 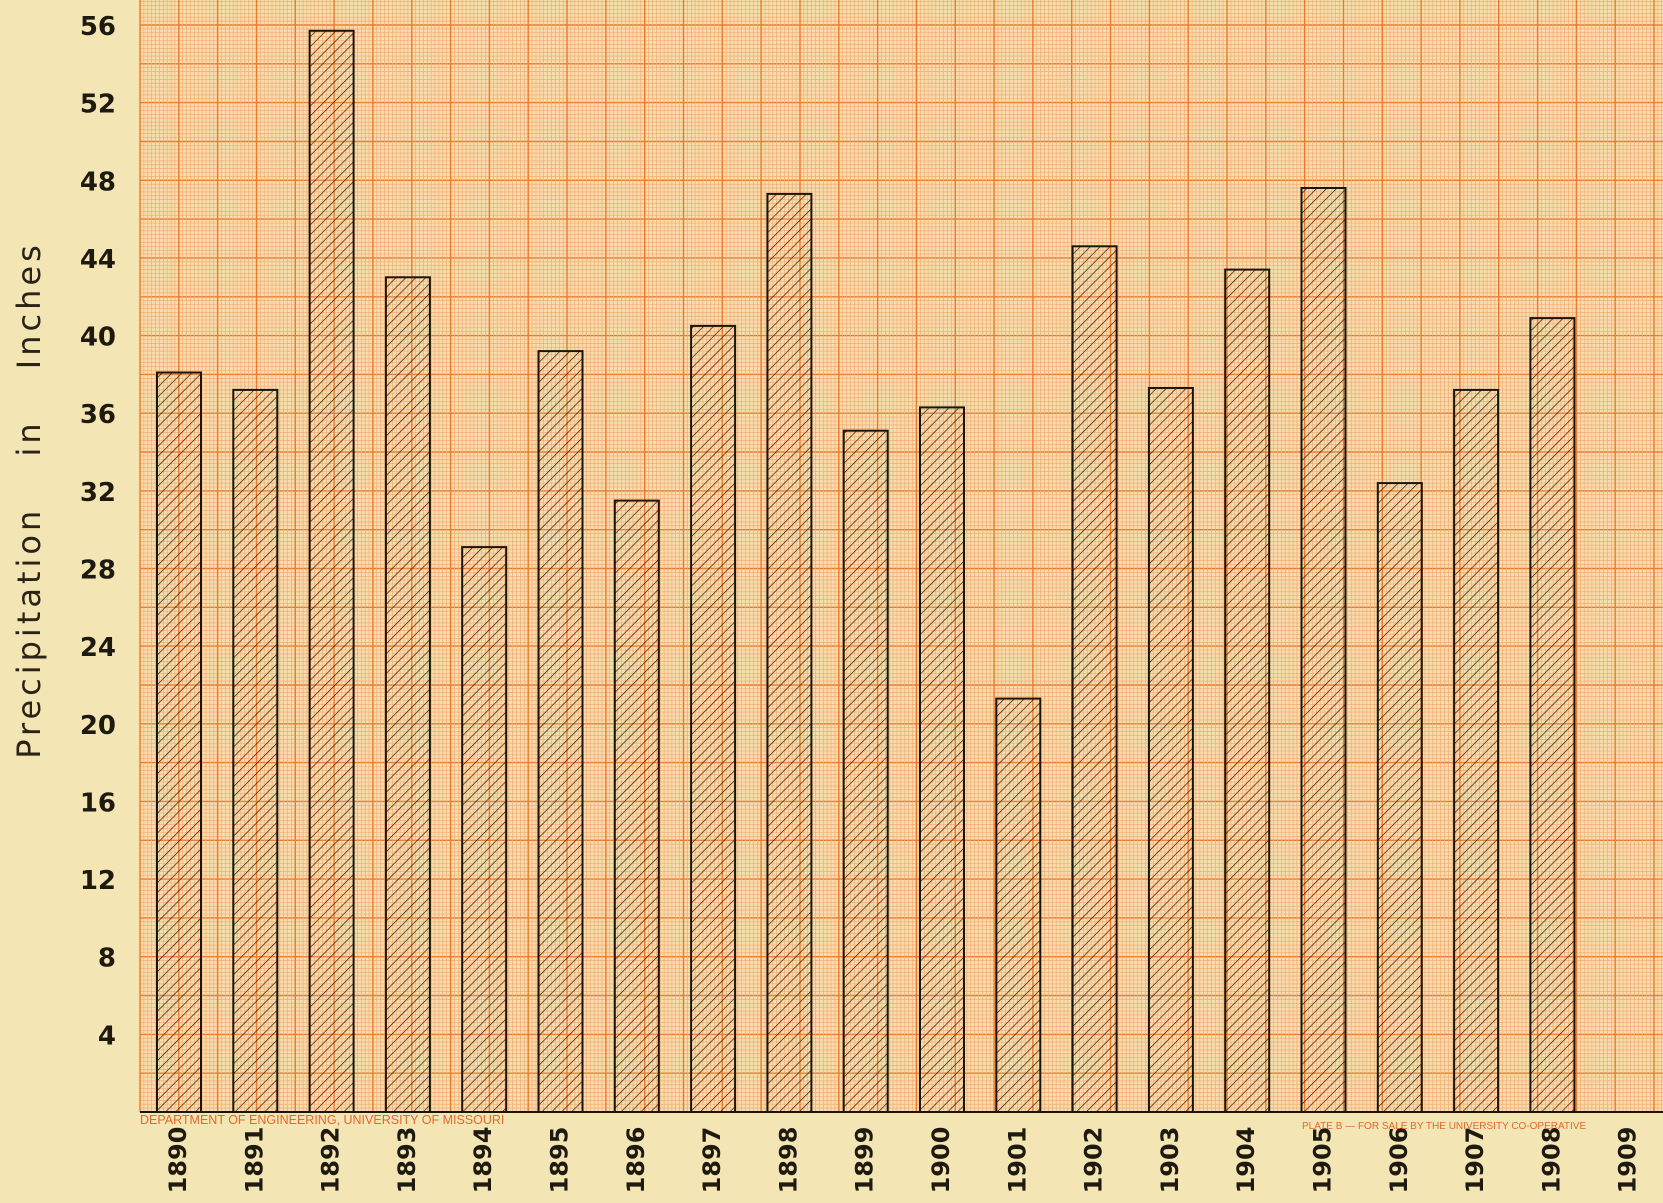 I want to click on x-tick-1901: 1901, so click(x=1017, y=1160).